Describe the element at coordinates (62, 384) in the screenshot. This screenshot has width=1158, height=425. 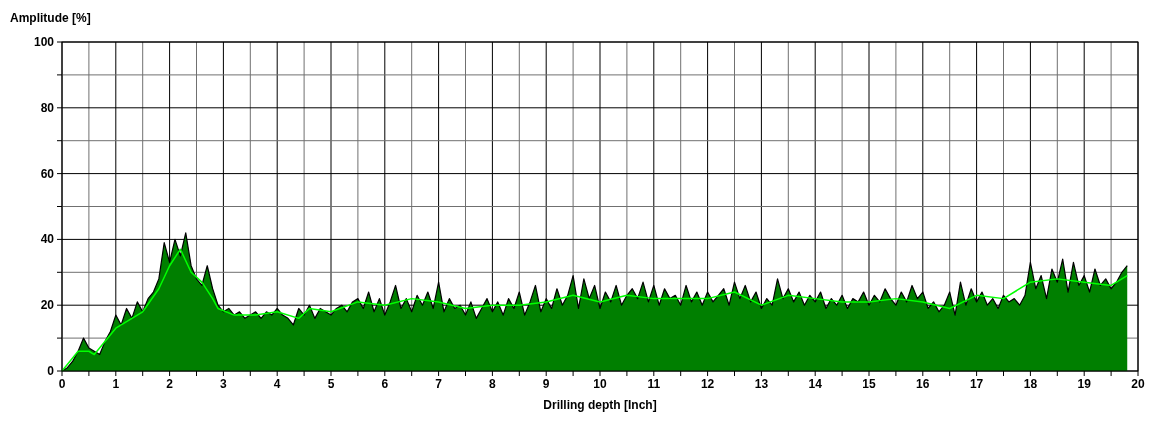
I see `x-tick-label: 0` at that location.